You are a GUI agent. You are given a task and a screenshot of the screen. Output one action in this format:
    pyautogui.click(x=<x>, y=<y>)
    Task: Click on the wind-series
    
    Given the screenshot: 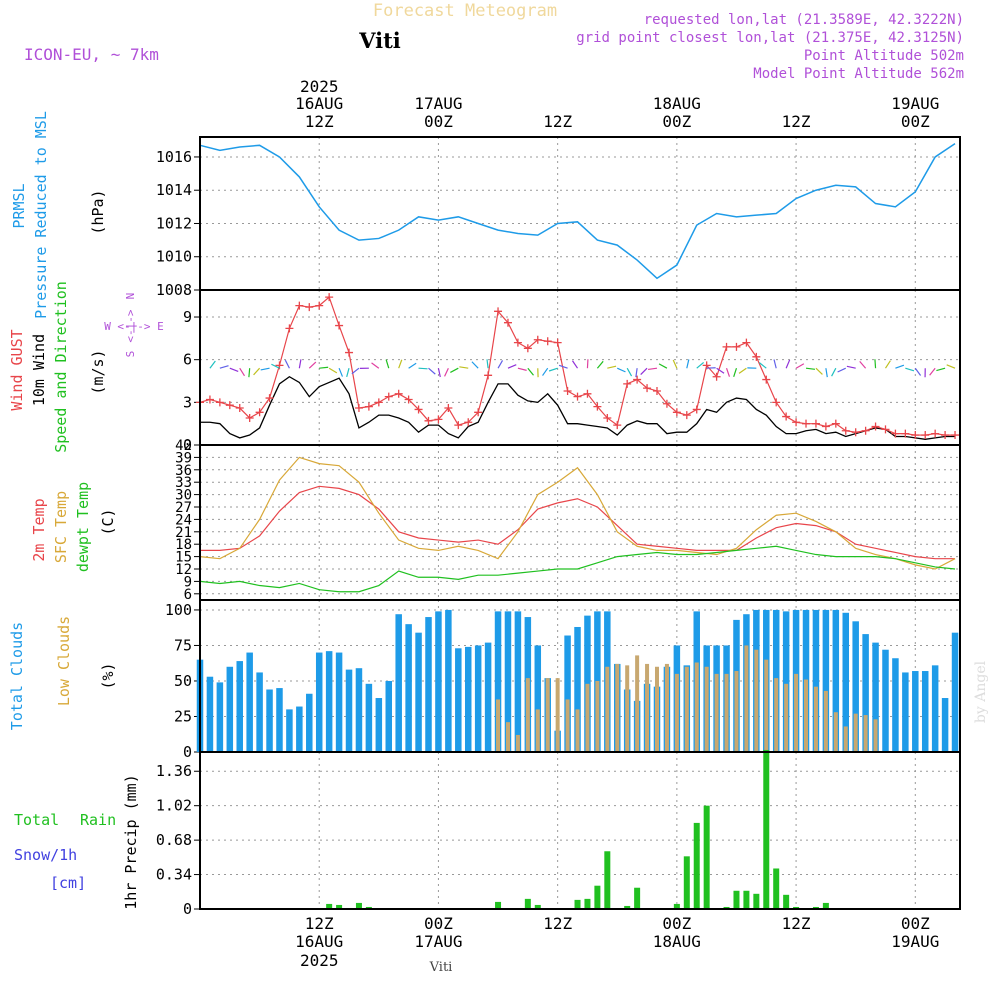 What is the action you would take?
    pyautogui.click(x=578, y=407)
    